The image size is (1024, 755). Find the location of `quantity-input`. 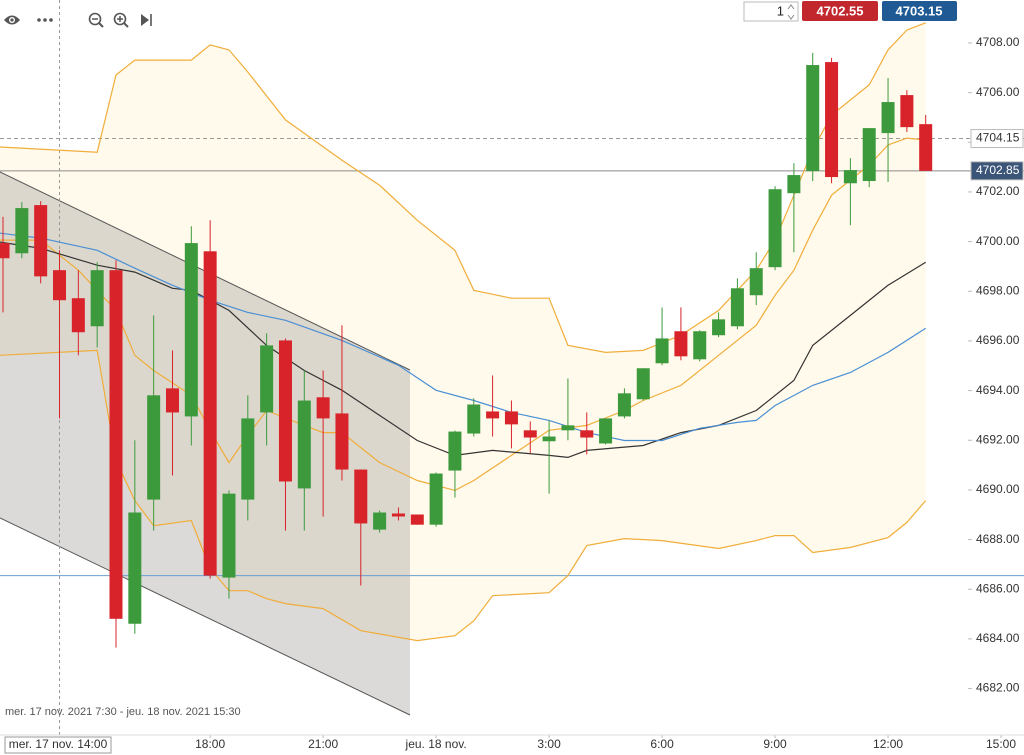

quantity-input is located at coordinates (771, 11).